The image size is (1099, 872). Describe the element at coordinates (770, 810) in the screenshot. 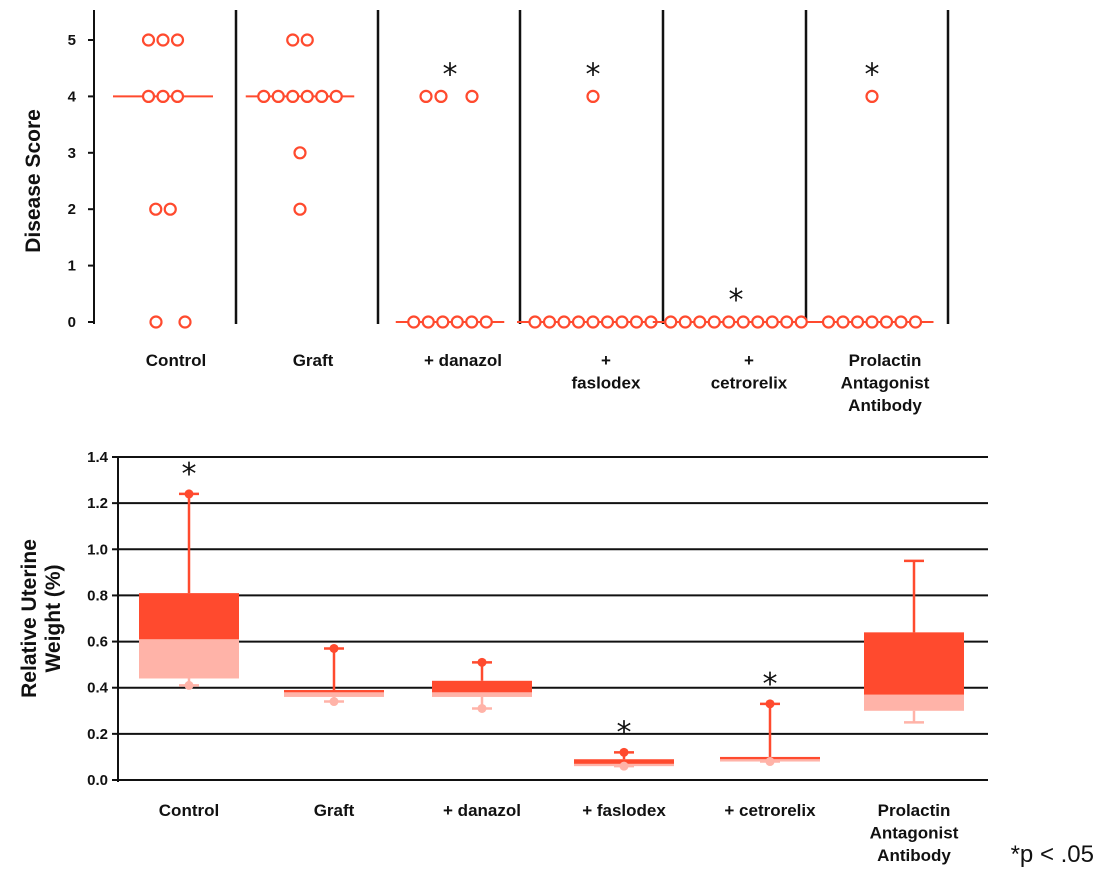

I see `x-category-label: + cetrorelix` at that location.